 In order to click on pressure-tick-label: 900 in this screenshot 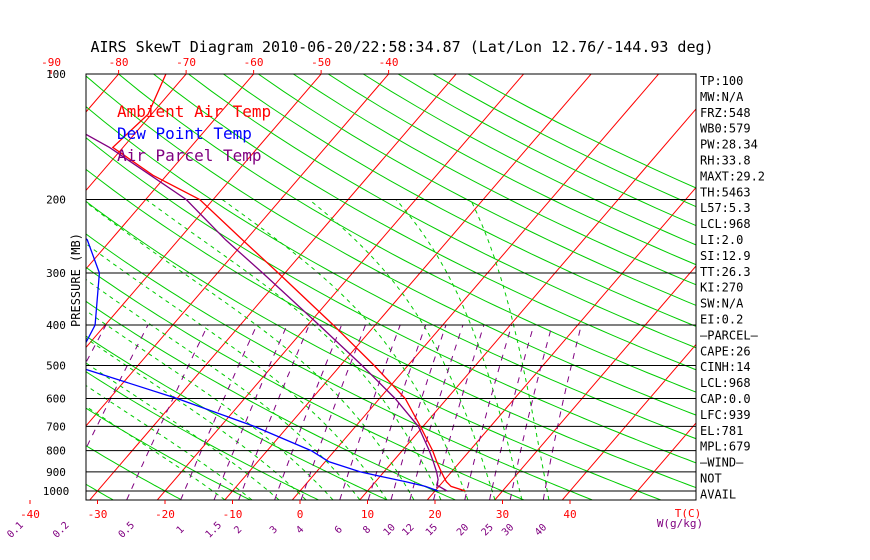, I will do `click(56, 472)`.